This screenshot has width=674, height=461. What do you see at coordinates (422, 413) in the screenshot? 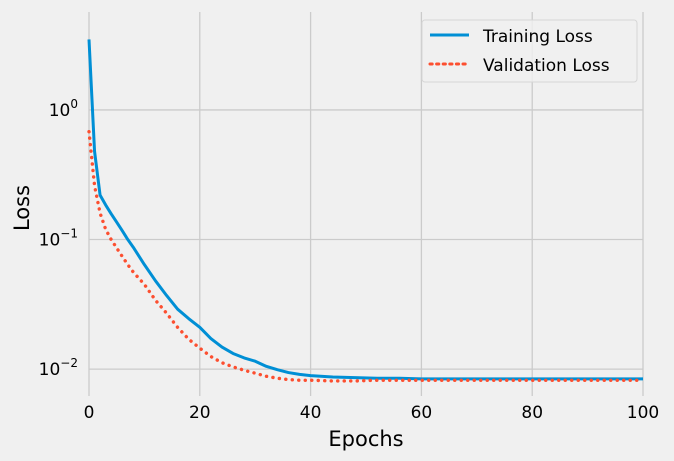
I see `x-tick-label: 60` at bounding box center [422, 413].